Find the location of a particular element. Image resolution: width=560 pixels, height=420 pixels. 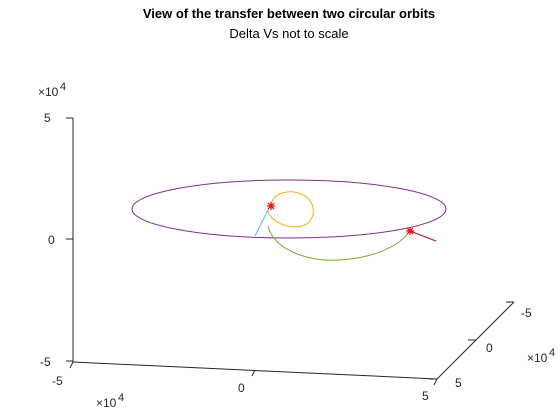

delta-v-1-line is located at coordinates (261, 223).